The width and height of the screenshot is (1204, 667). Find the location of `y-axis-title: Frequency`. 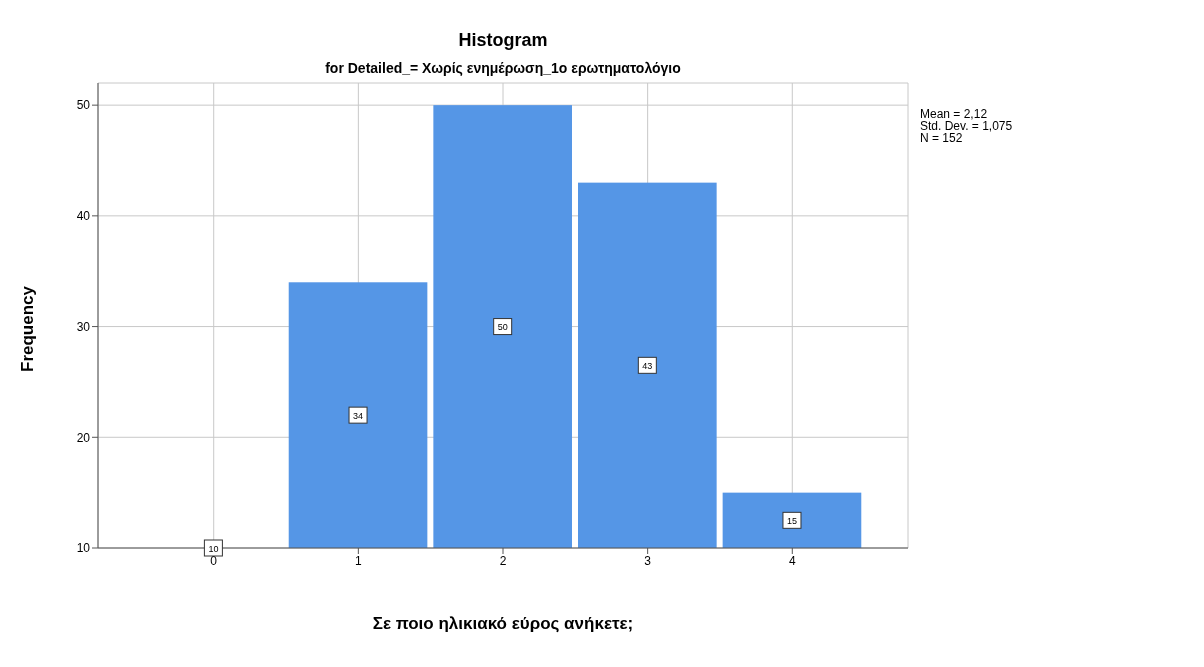

y-axis-title: Frequency is located at coordinates (28, 329).